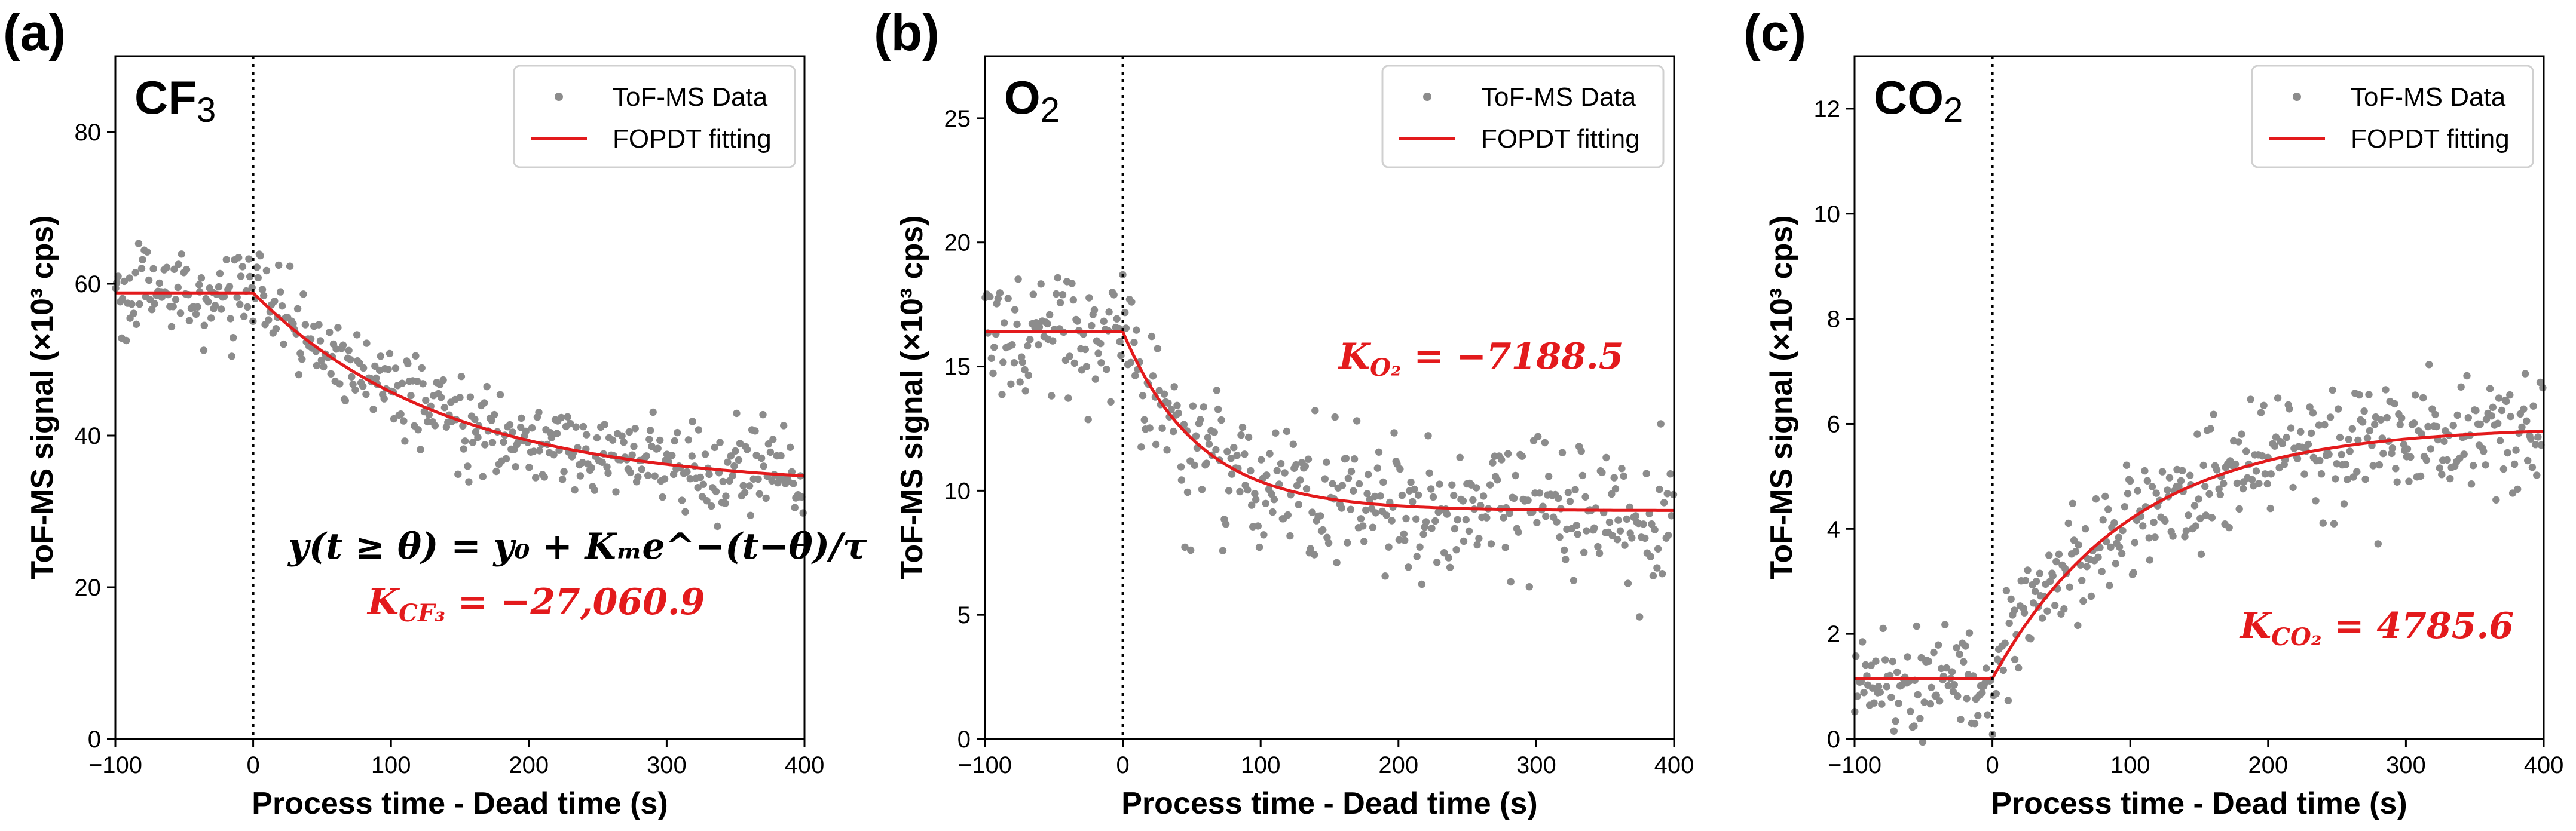 This screenshot has width=2576, height=831. I want to click on legend-label: FOPDT fitting, so click(1560, 139).